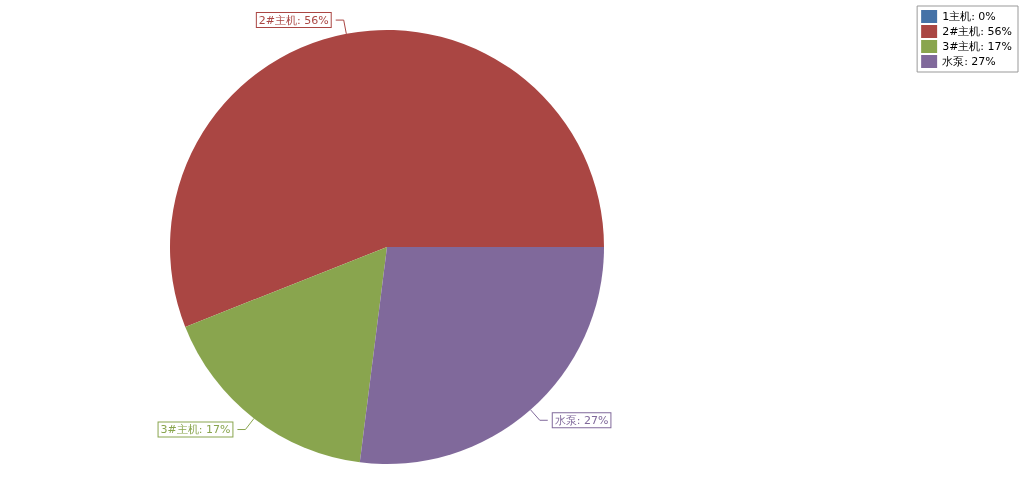 Image resolution: width=1020 pixels, height=498 pixels. Describe the element at coordinates (977, 31) in the screenshot. I see `legend-label: 2#主机: 56%` at that location.